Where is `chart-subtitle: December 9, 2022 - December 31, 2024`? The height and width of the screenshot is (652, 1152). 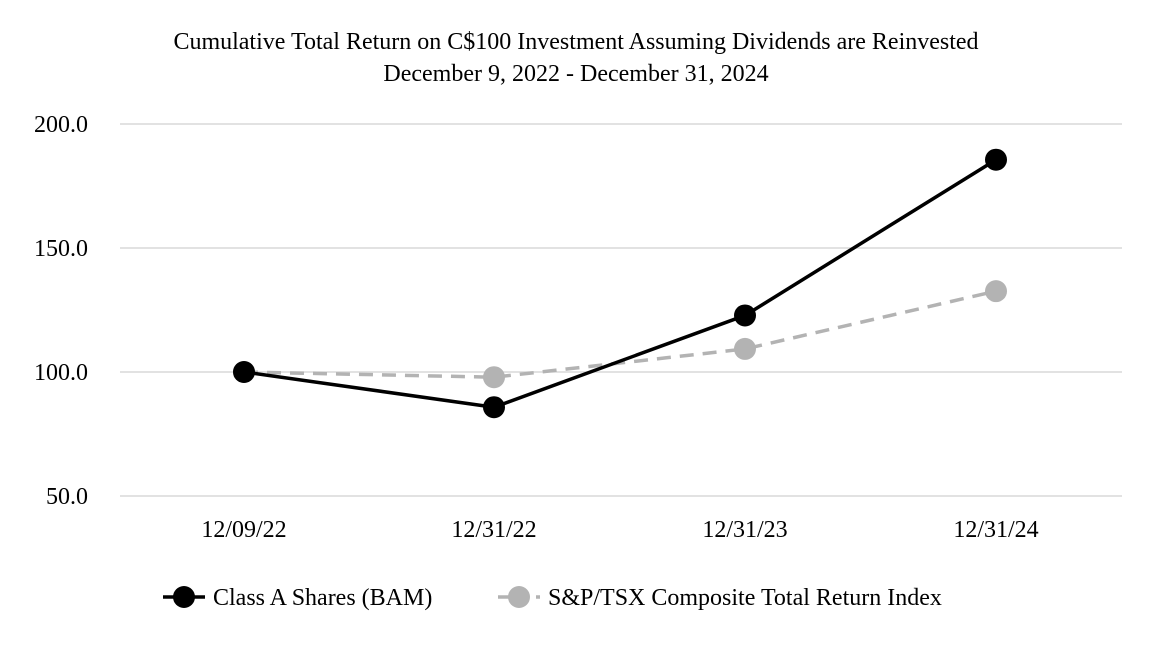 chart-subtitle: December 9, 2022 - December 31, 2024 is located at coordinates (575, 74).